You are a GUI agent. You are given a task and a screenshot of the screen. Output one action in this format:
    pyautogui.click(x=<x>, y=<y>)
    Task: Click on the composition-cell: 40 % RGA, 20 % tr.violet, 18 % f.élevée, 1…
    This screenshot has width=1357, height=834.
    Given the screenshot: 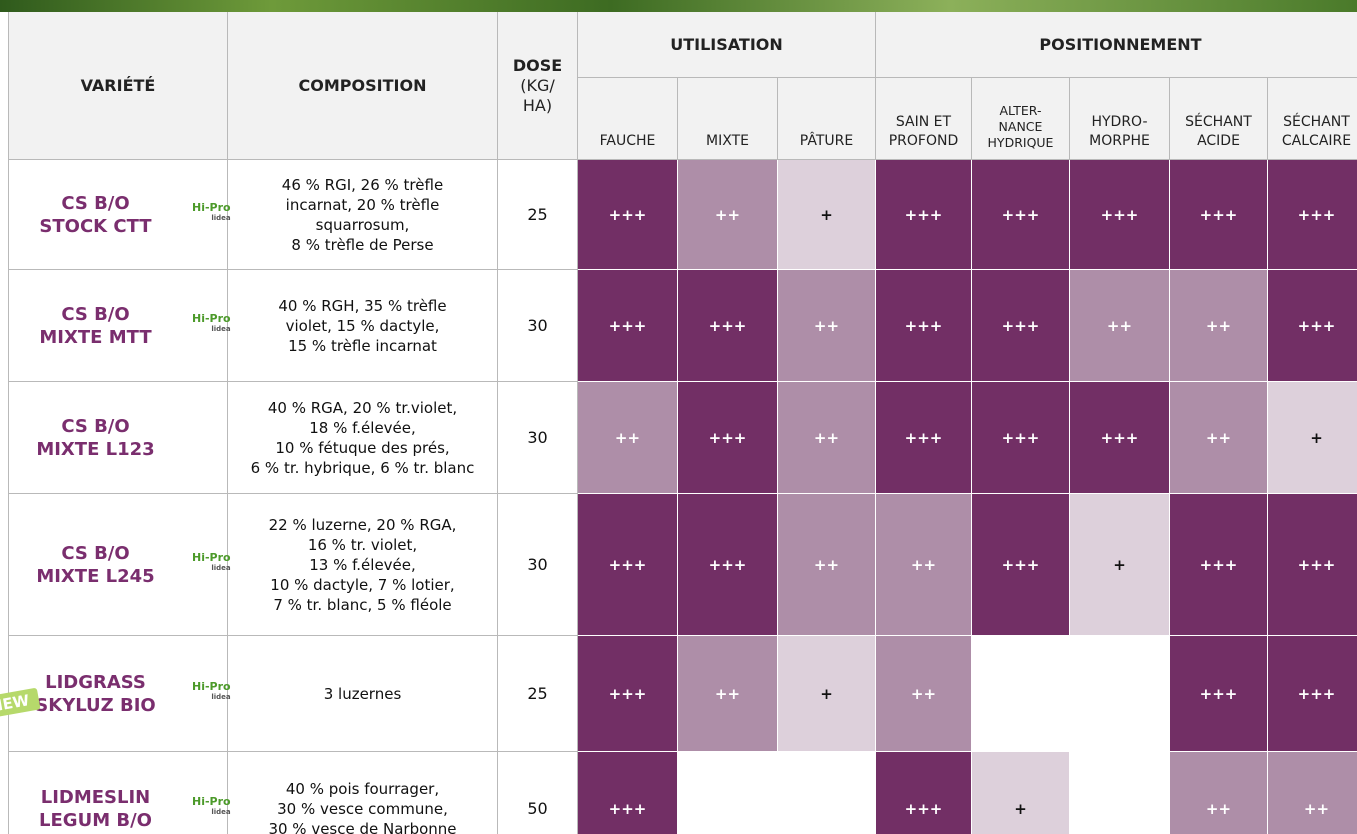 What is the action you would take?
    pyautogui.click(x=363, y=438)
    